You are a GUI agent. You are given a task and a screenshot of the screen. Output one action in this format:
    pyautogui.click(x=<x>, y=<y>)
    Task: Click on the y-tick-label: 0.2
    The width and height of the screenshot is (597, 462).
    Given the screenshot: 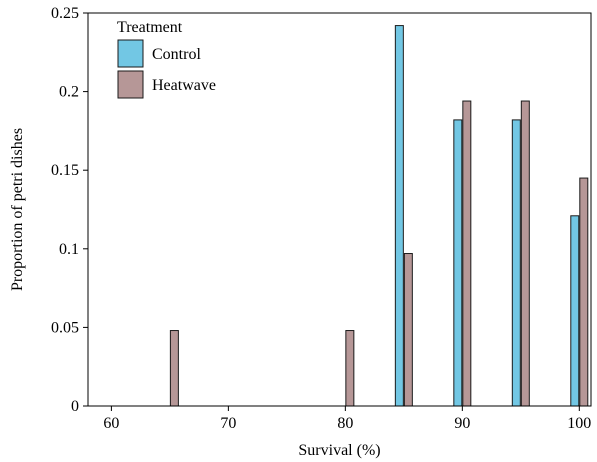 What is the action you would take?
    pyautogui.click(x=69, y=92)
    